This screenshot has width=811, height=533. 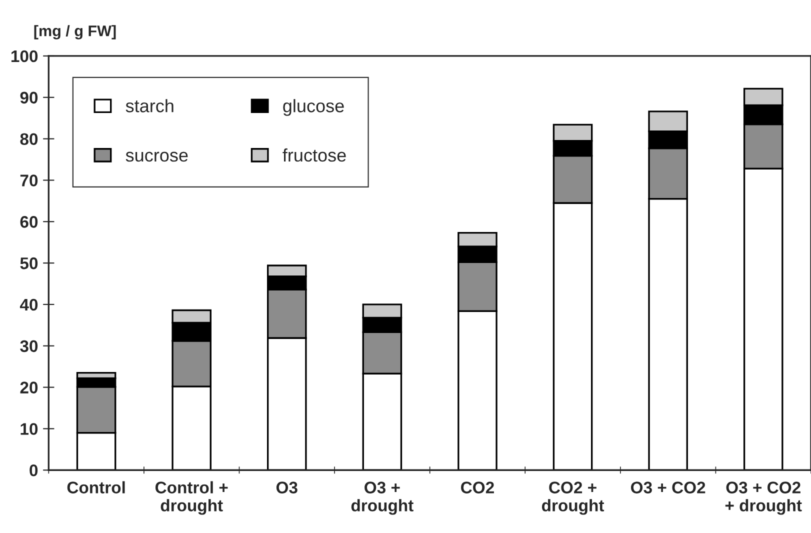 What do you see at coordinates (668, 488) in the screenshot?
I see `x-tick-label: O3 + CO2` at bounding box center [668, 488].